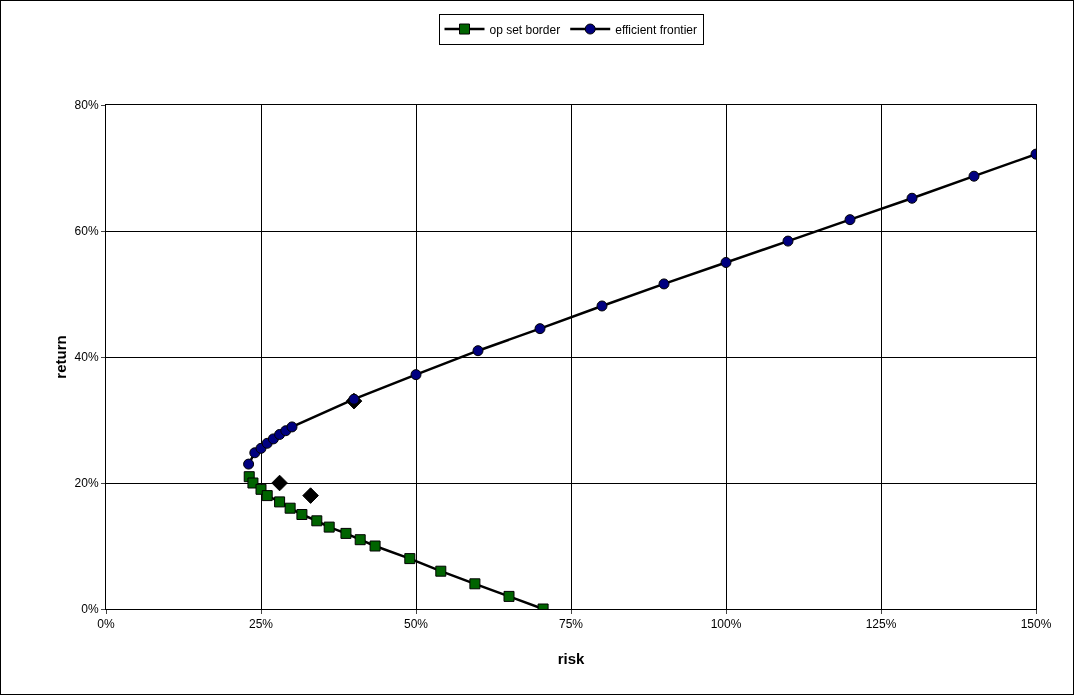  What do you see at coordinates (86, 105) in the screenshot?
I see `y-tick-label: 80%` at bounding box center [86, 105].